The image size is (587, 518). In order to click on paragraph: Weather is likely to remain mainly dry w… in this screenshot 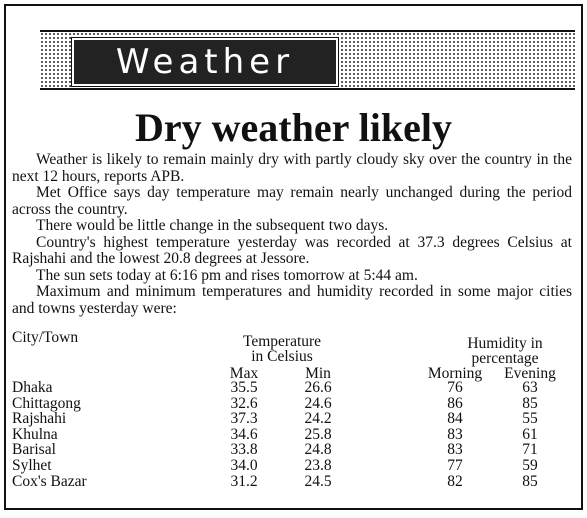, I will do `click(292, 168)`.